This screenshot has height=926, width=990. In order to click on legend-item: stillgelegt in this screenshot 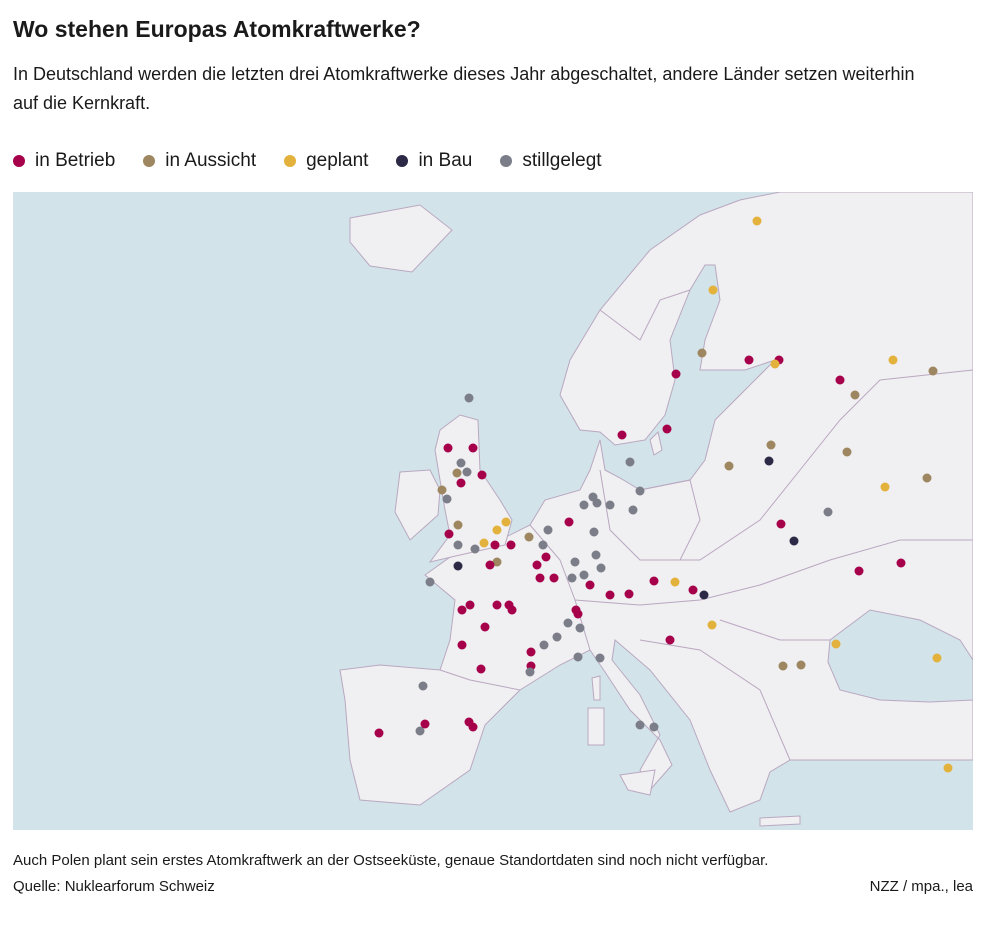, I will do `click(551, 161)`.